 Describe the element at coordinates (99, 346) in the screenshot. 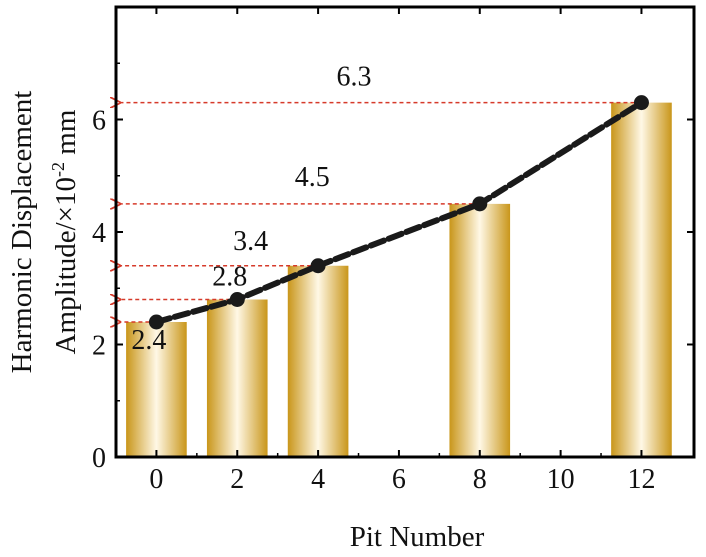

I see `y-tick-label: 2` at that location.